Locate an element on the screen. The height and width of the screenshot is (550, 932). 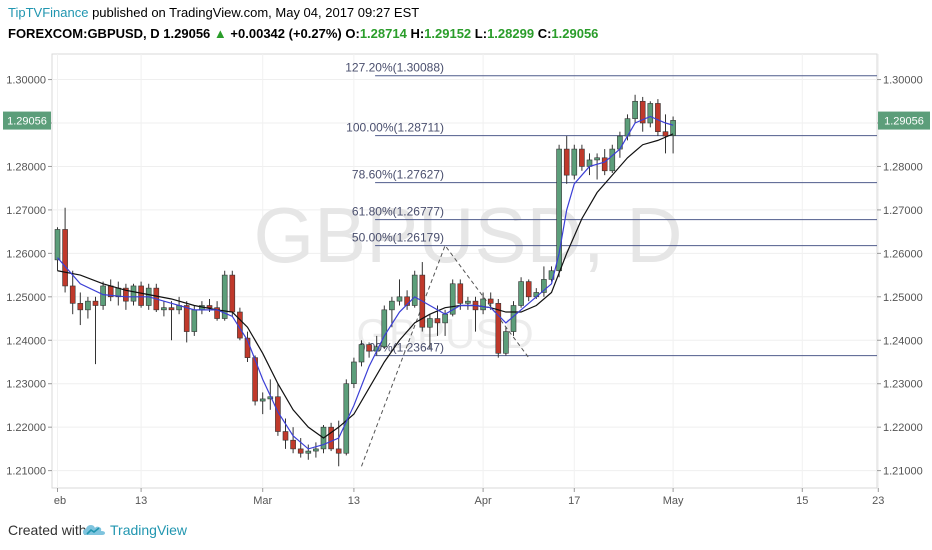
last-price-tag-left is located at coordinates (27, 120).